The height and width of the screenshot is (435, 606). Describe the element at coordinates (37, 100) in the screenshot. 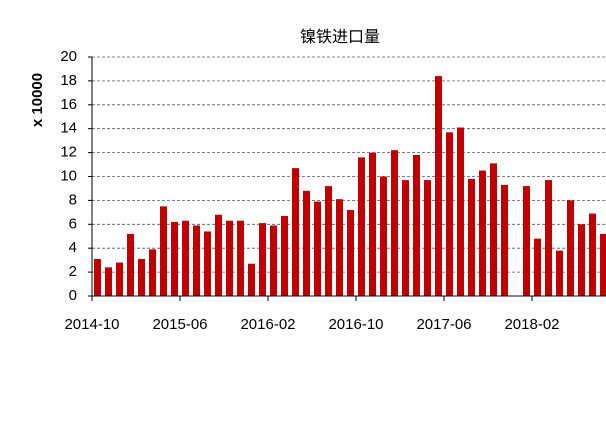

I see `y-axis-label: x 10000` at that location.